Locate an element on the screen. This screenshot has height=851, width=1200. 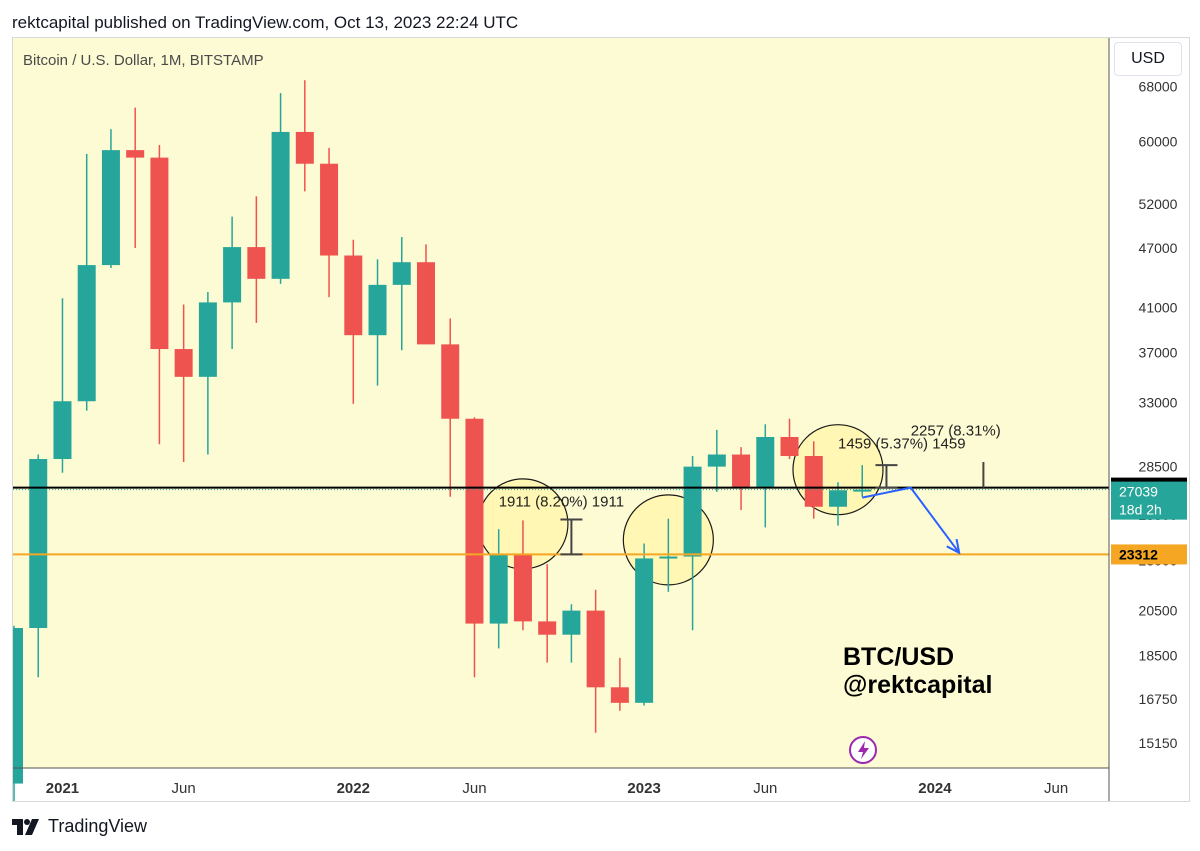
lightning-bolt is located at coordinates (863, 750).